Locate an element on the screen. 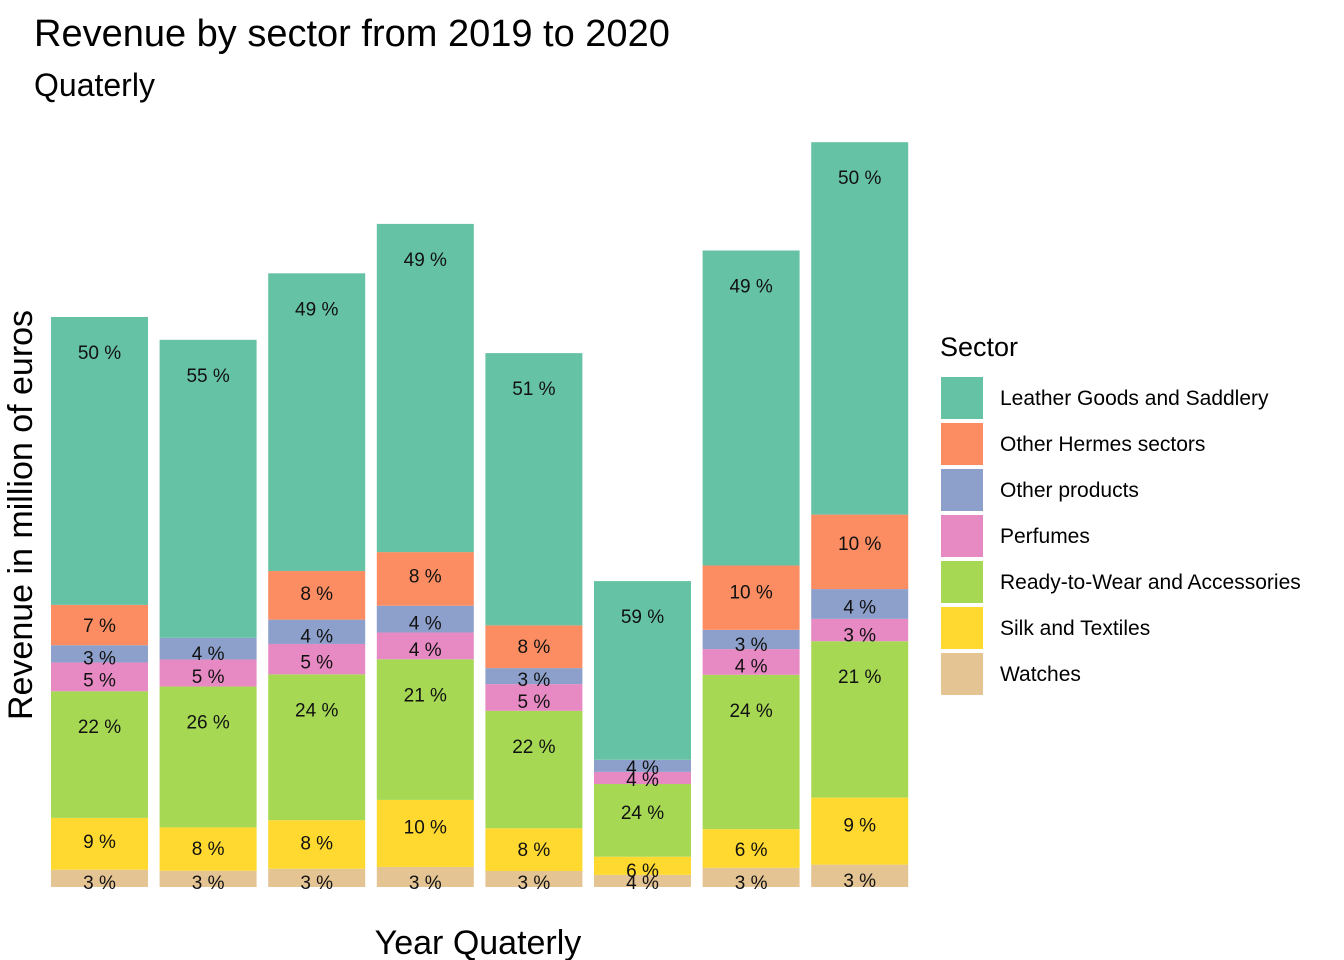  data-label: 59 % is located at coordinates (642, 617).